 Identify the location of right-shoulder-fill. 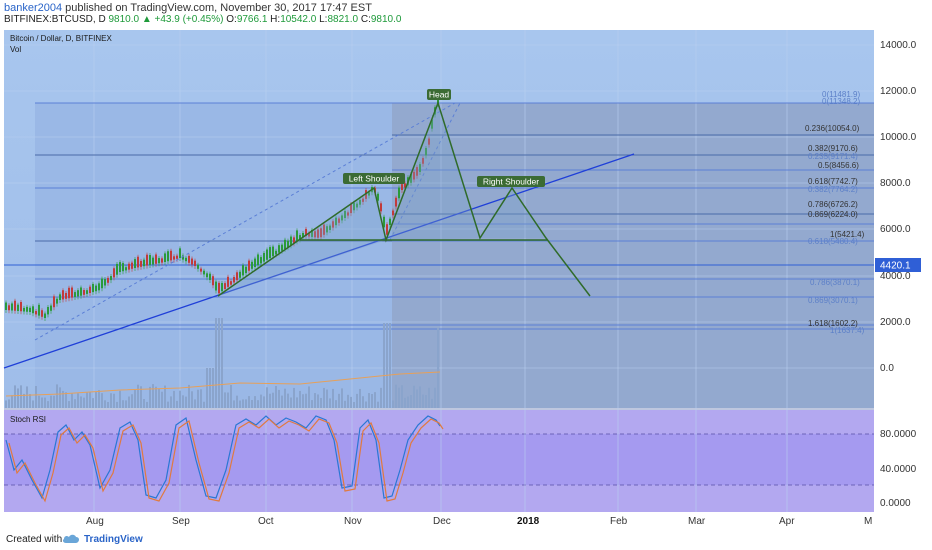
(513, 213).